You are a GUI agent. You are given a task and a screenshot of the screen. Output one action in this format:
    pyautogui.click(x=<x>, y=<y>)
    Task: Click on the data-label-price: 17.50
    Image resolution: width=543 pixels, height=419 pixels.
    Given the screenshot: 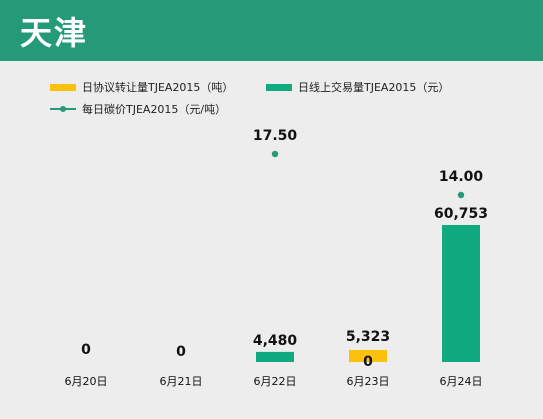 What is the action you would take?
    pyautogui.click(x=275, y=136)
    